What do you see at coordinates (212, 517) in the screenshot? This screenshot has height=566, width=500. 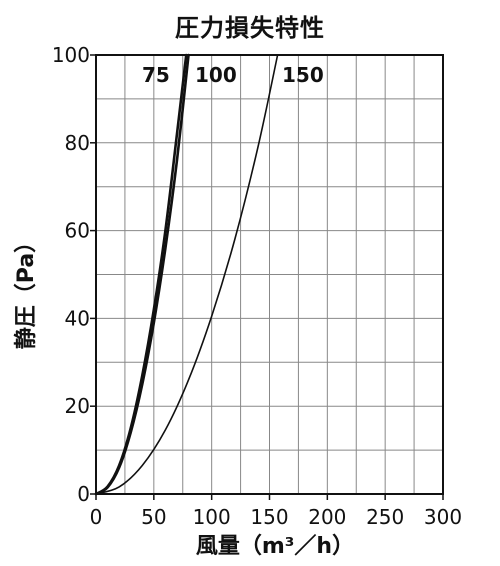 I see `x-tick-label: 100` at bounding box center [212, 517].